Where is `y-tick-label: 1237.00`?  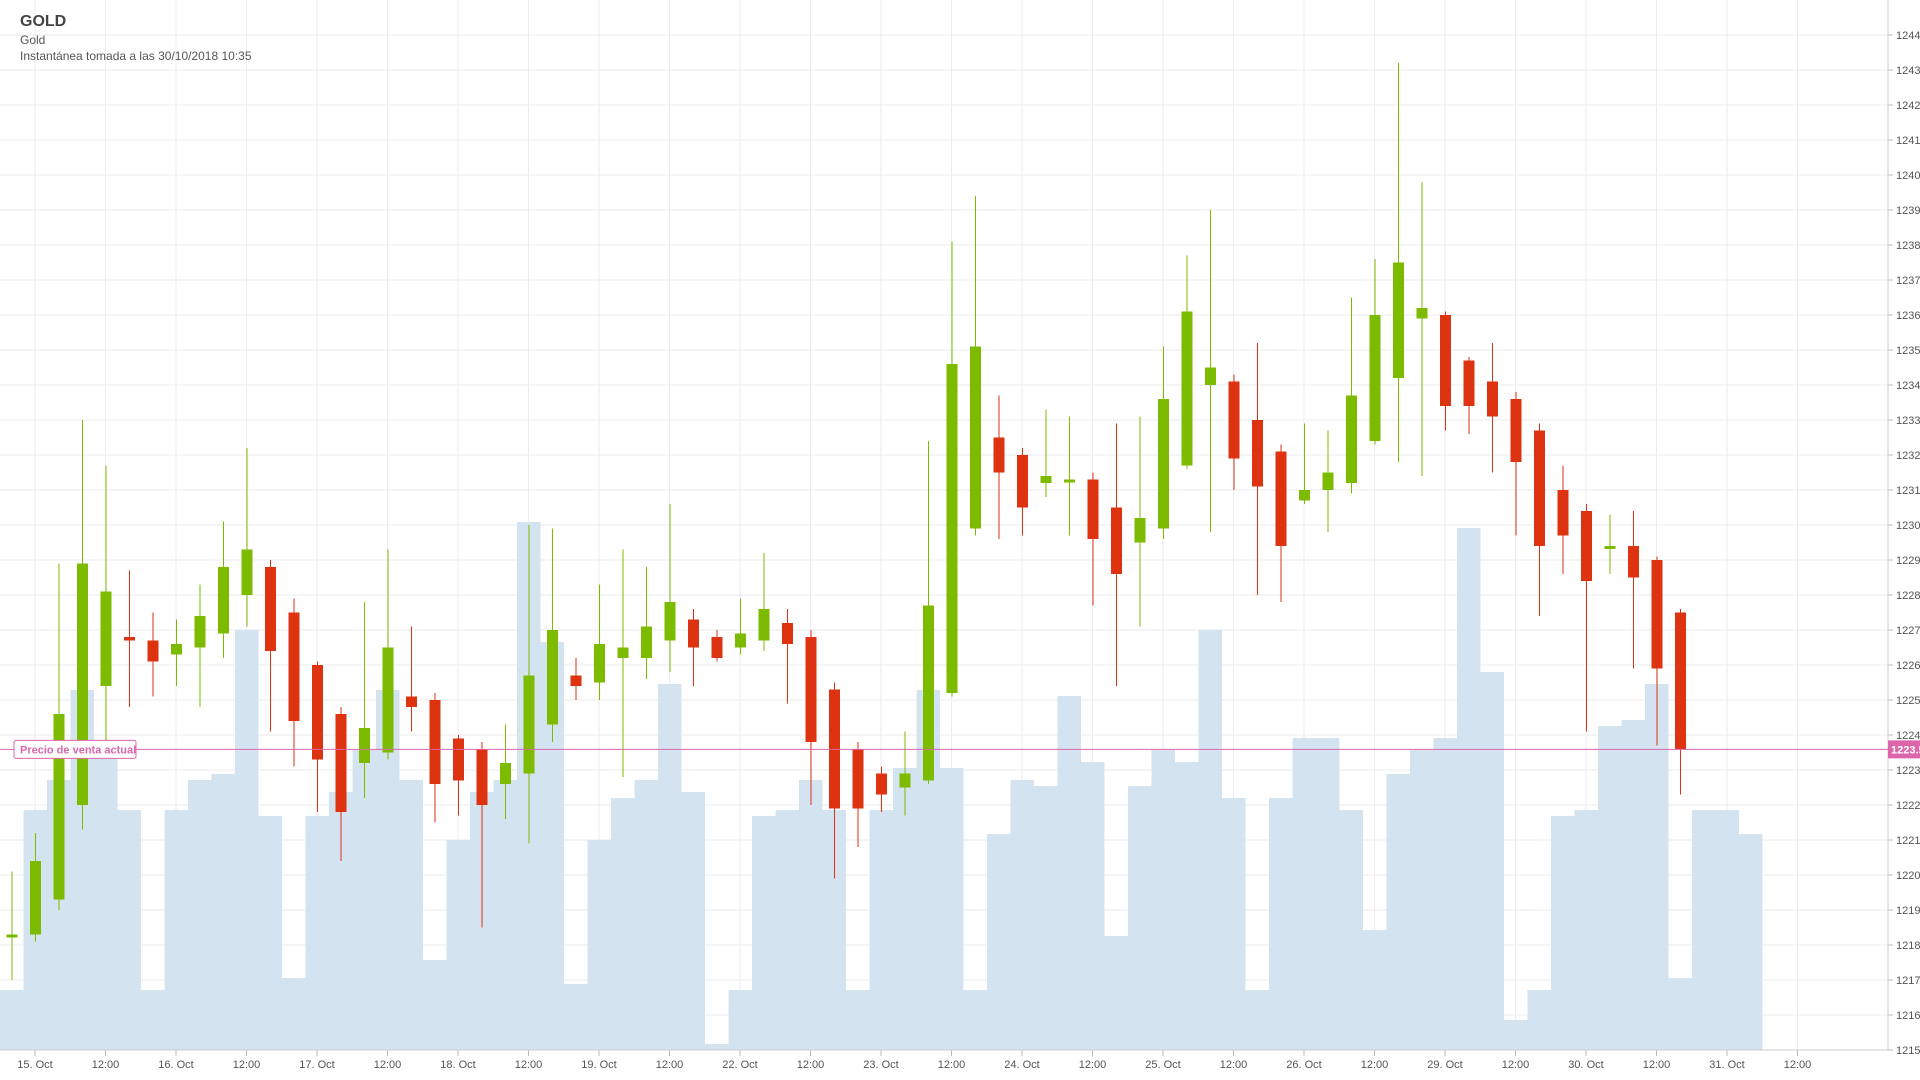 y-tick-label: 1237.00 is located at coordinates (1908, 281).